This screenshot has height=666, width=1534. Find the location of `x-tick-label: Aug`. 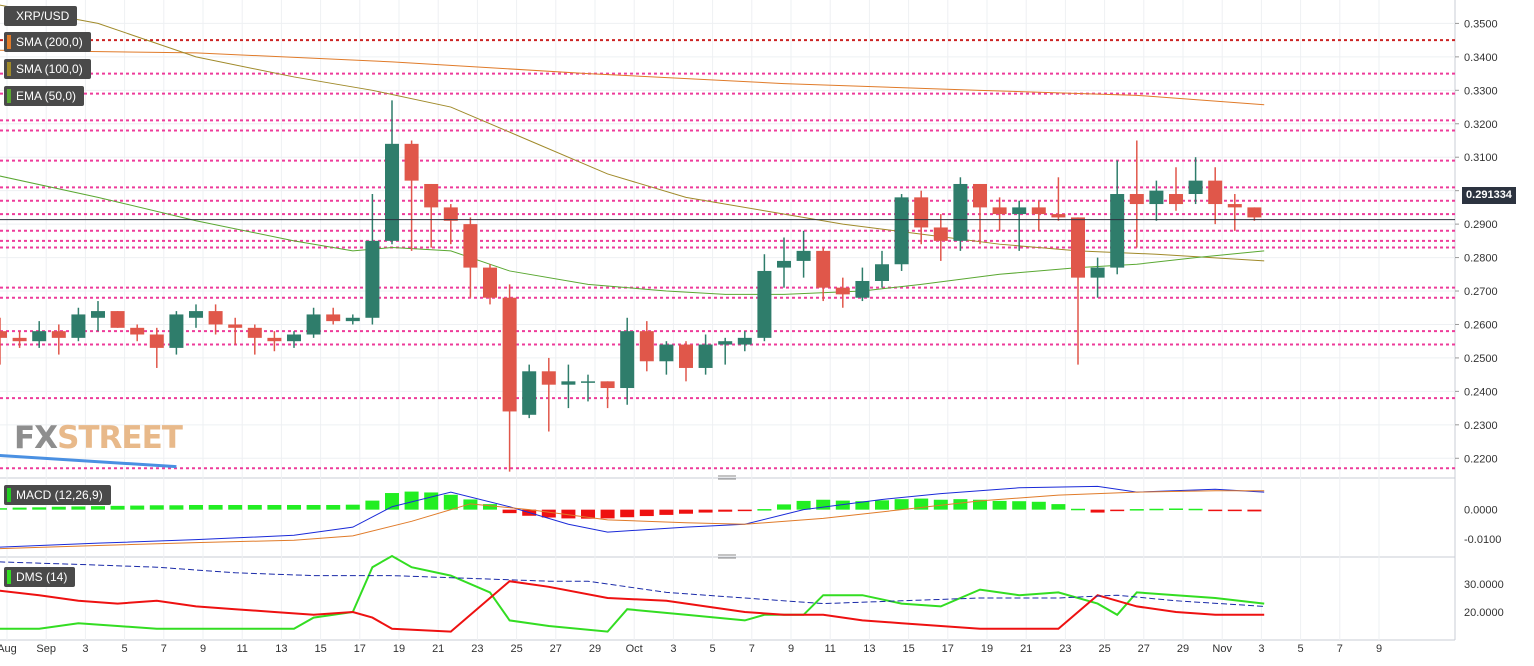

x-tick-label: Aug is located at coordinates (8, 649).